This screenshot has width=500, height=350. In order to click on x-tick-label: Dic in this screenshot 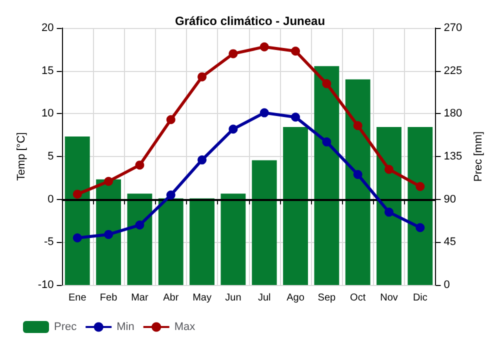, I will do `click(420, 298)`.